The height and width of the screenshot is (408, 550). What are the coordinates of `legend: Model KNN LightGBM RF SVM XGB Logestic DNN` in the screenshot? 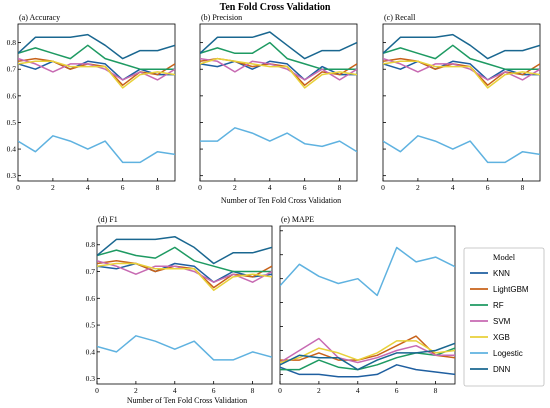 It's located at (504, 317).